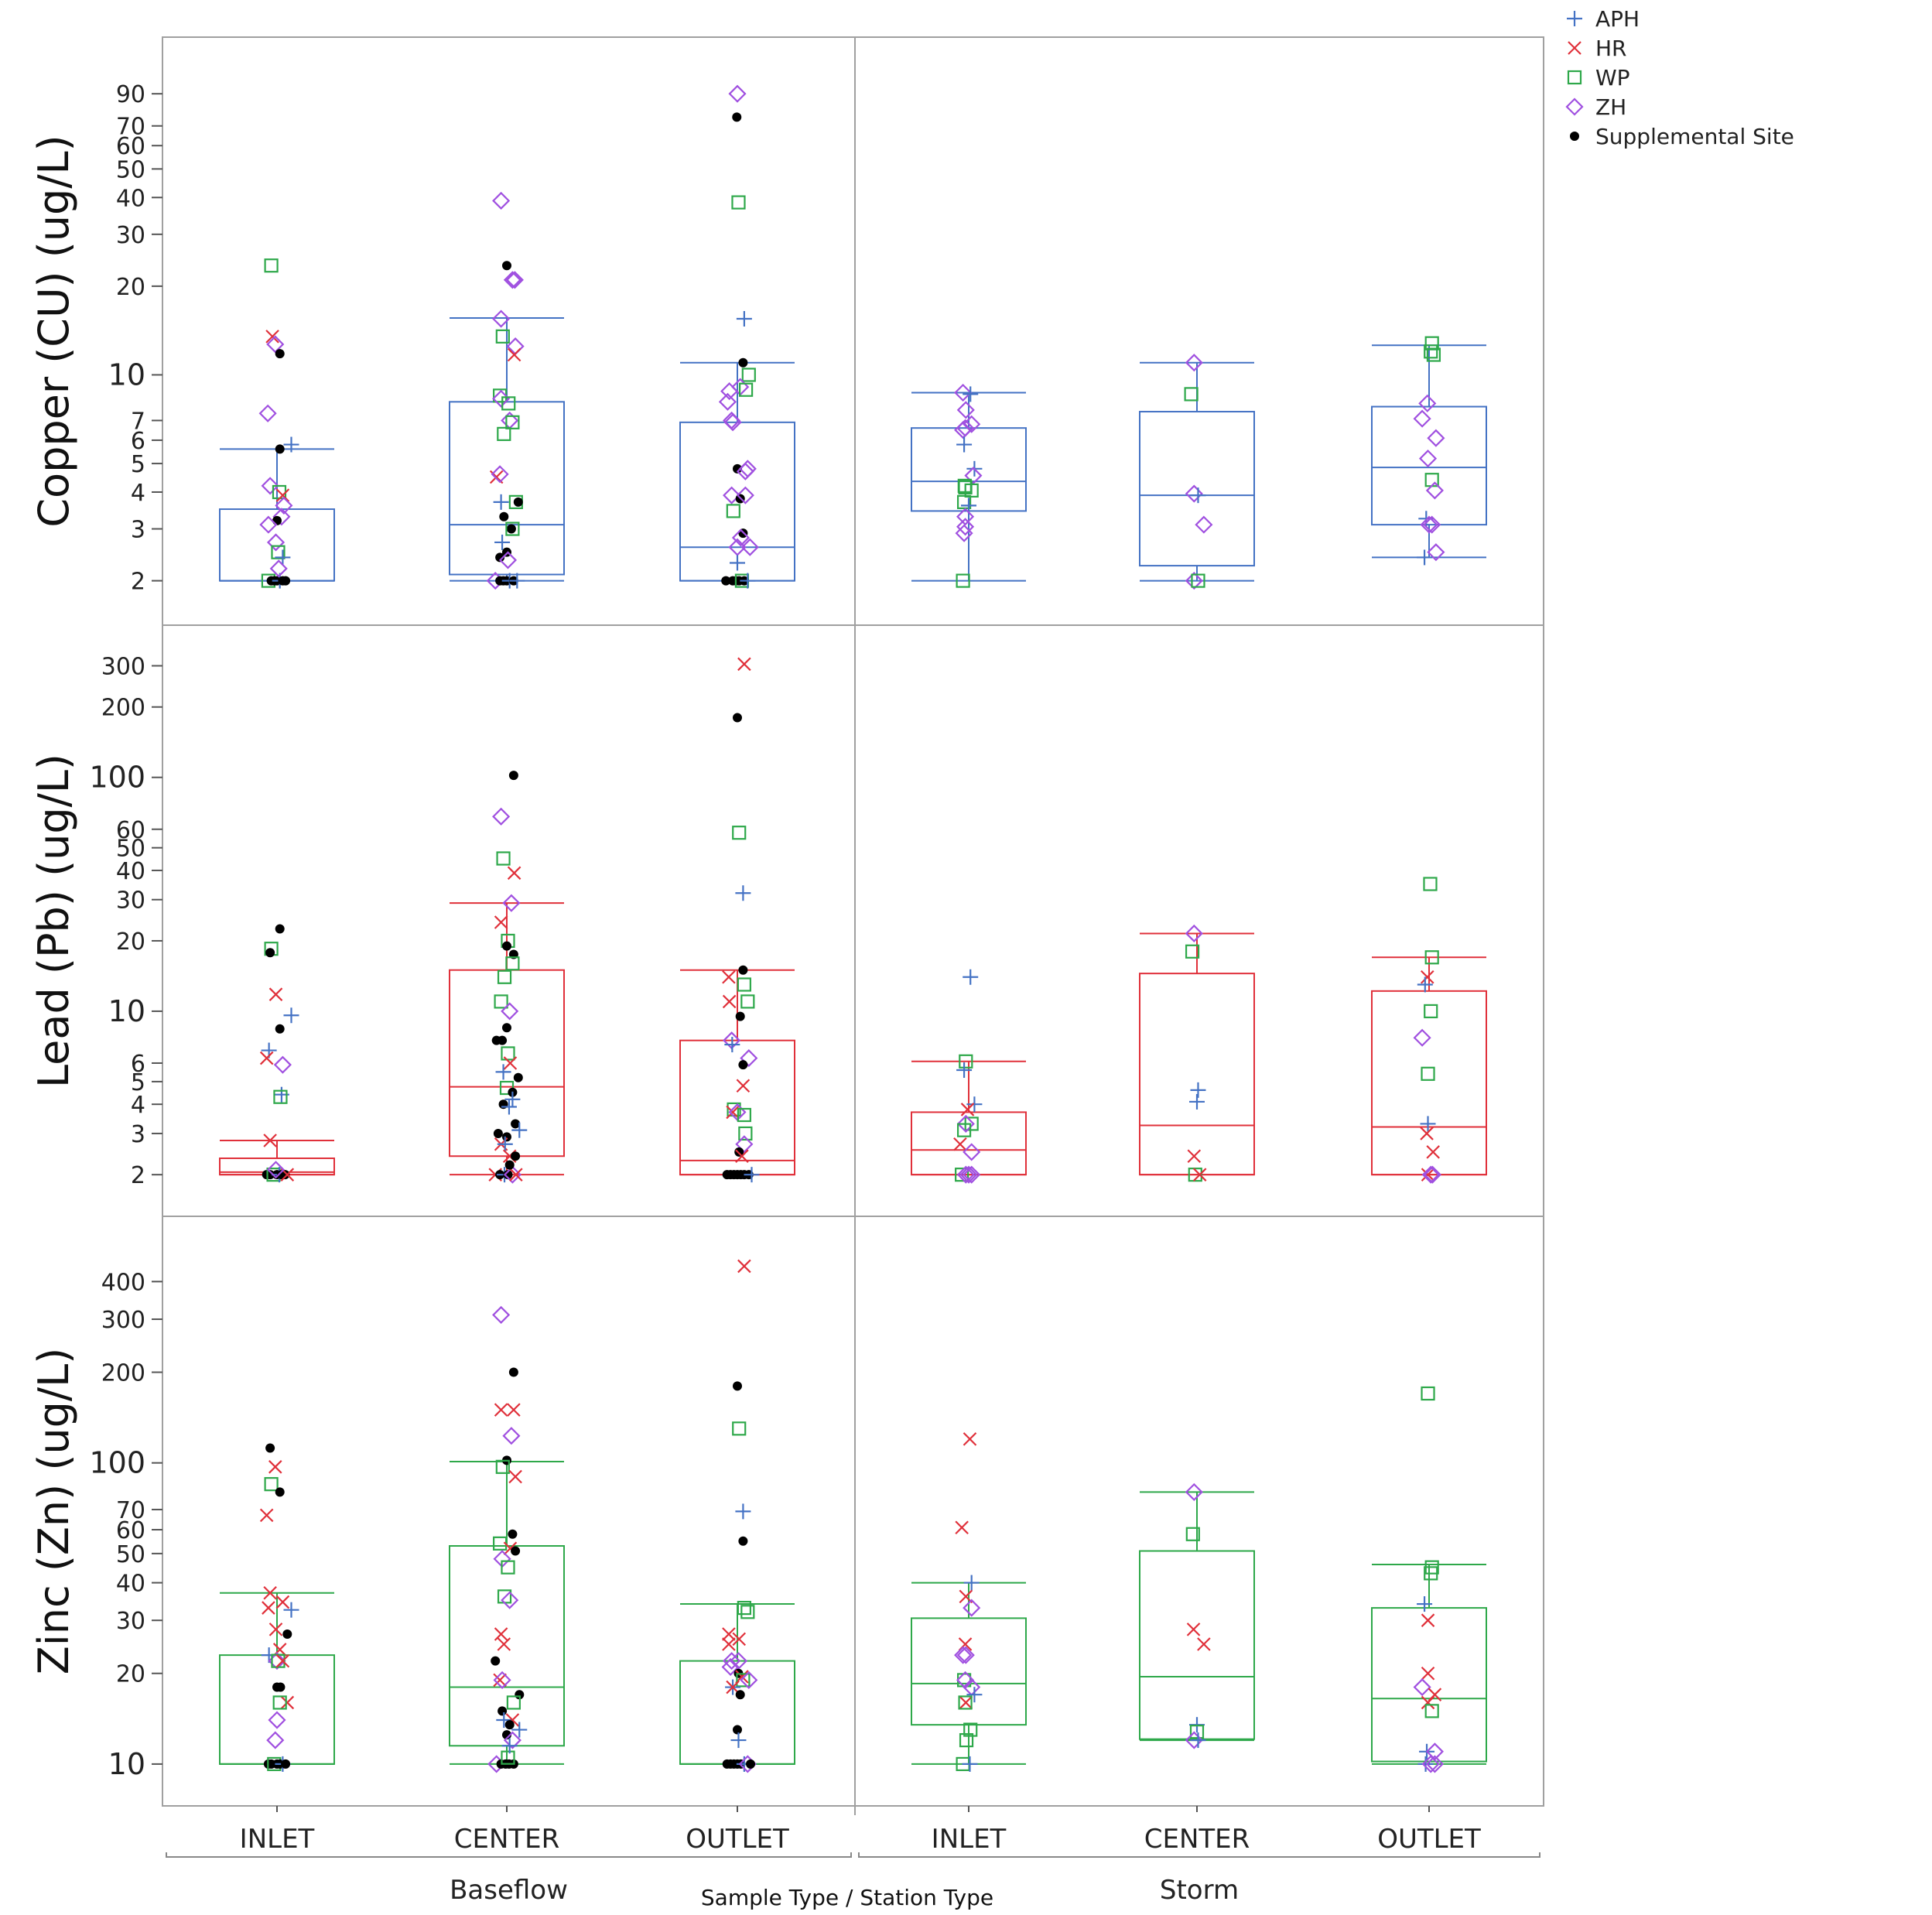 This screenshot has height=1915, width=1932. What do you see at coordinates (123, 708) in the screenshot?
I see `y-tick-label: 200` at bounding box center [123, 708].